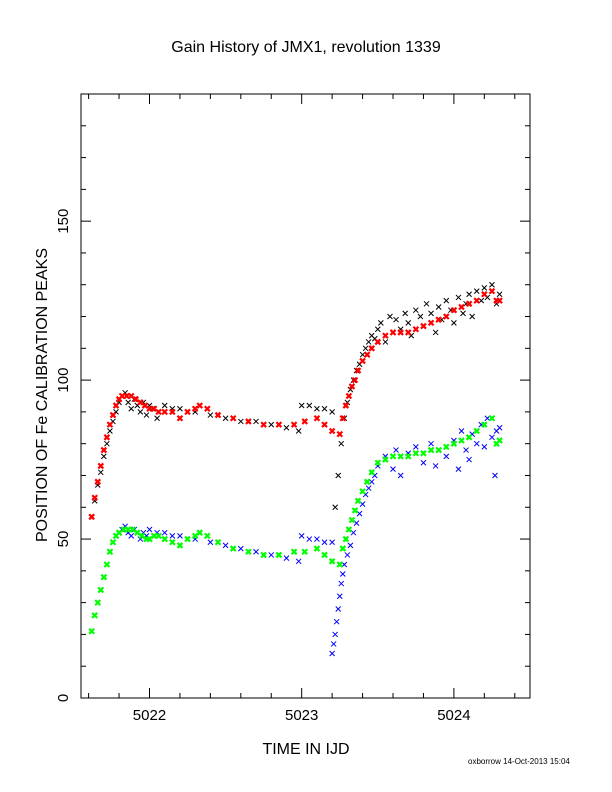 The height and width of the screenshot is (792, 612). What do you see at coordinates (63, 698) in the screenshot?
I see `y-tick-label: 0` at bounding box center [63, 698].